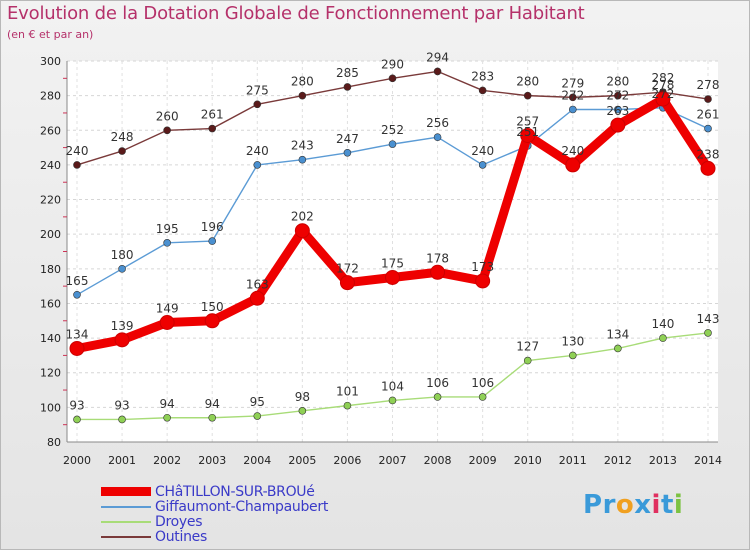 The height and width of the screenshot is (550, 750). I want to click on legend-item: CHâTILLON-SUR-BROUé, so click(214, 492).